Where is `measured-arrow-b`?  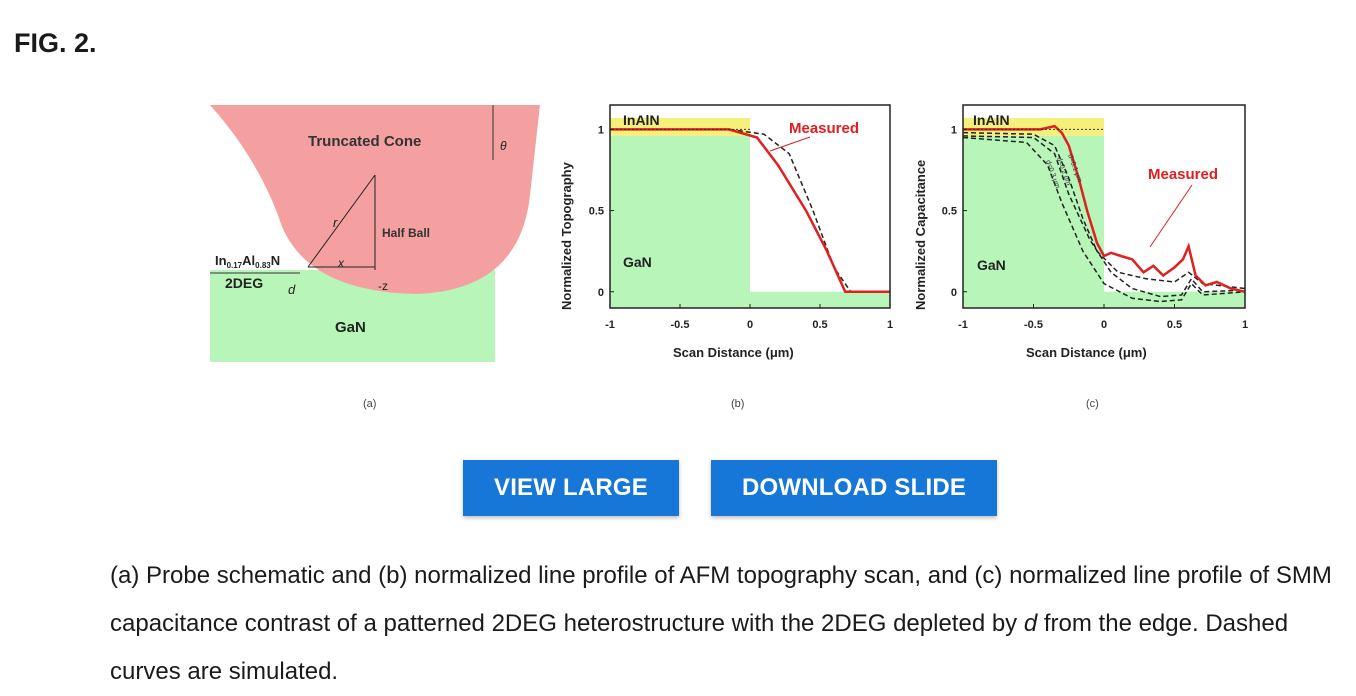
measured-arrow-b is located at coordinates (790, 144).